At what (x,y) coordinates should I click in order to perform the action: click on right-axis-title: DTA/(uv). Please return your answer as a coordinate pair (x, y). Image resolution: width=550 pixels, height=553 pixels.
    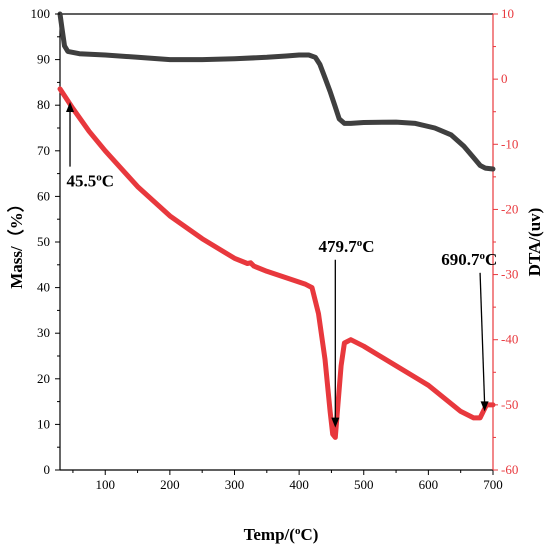
    Looking at the image, I should click on (534, 242).